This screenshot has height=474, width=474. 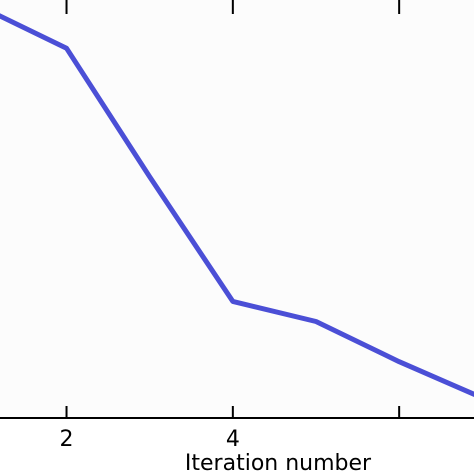 I want to click on x-axis-title: Iteration number, so click(x=278, y=462).